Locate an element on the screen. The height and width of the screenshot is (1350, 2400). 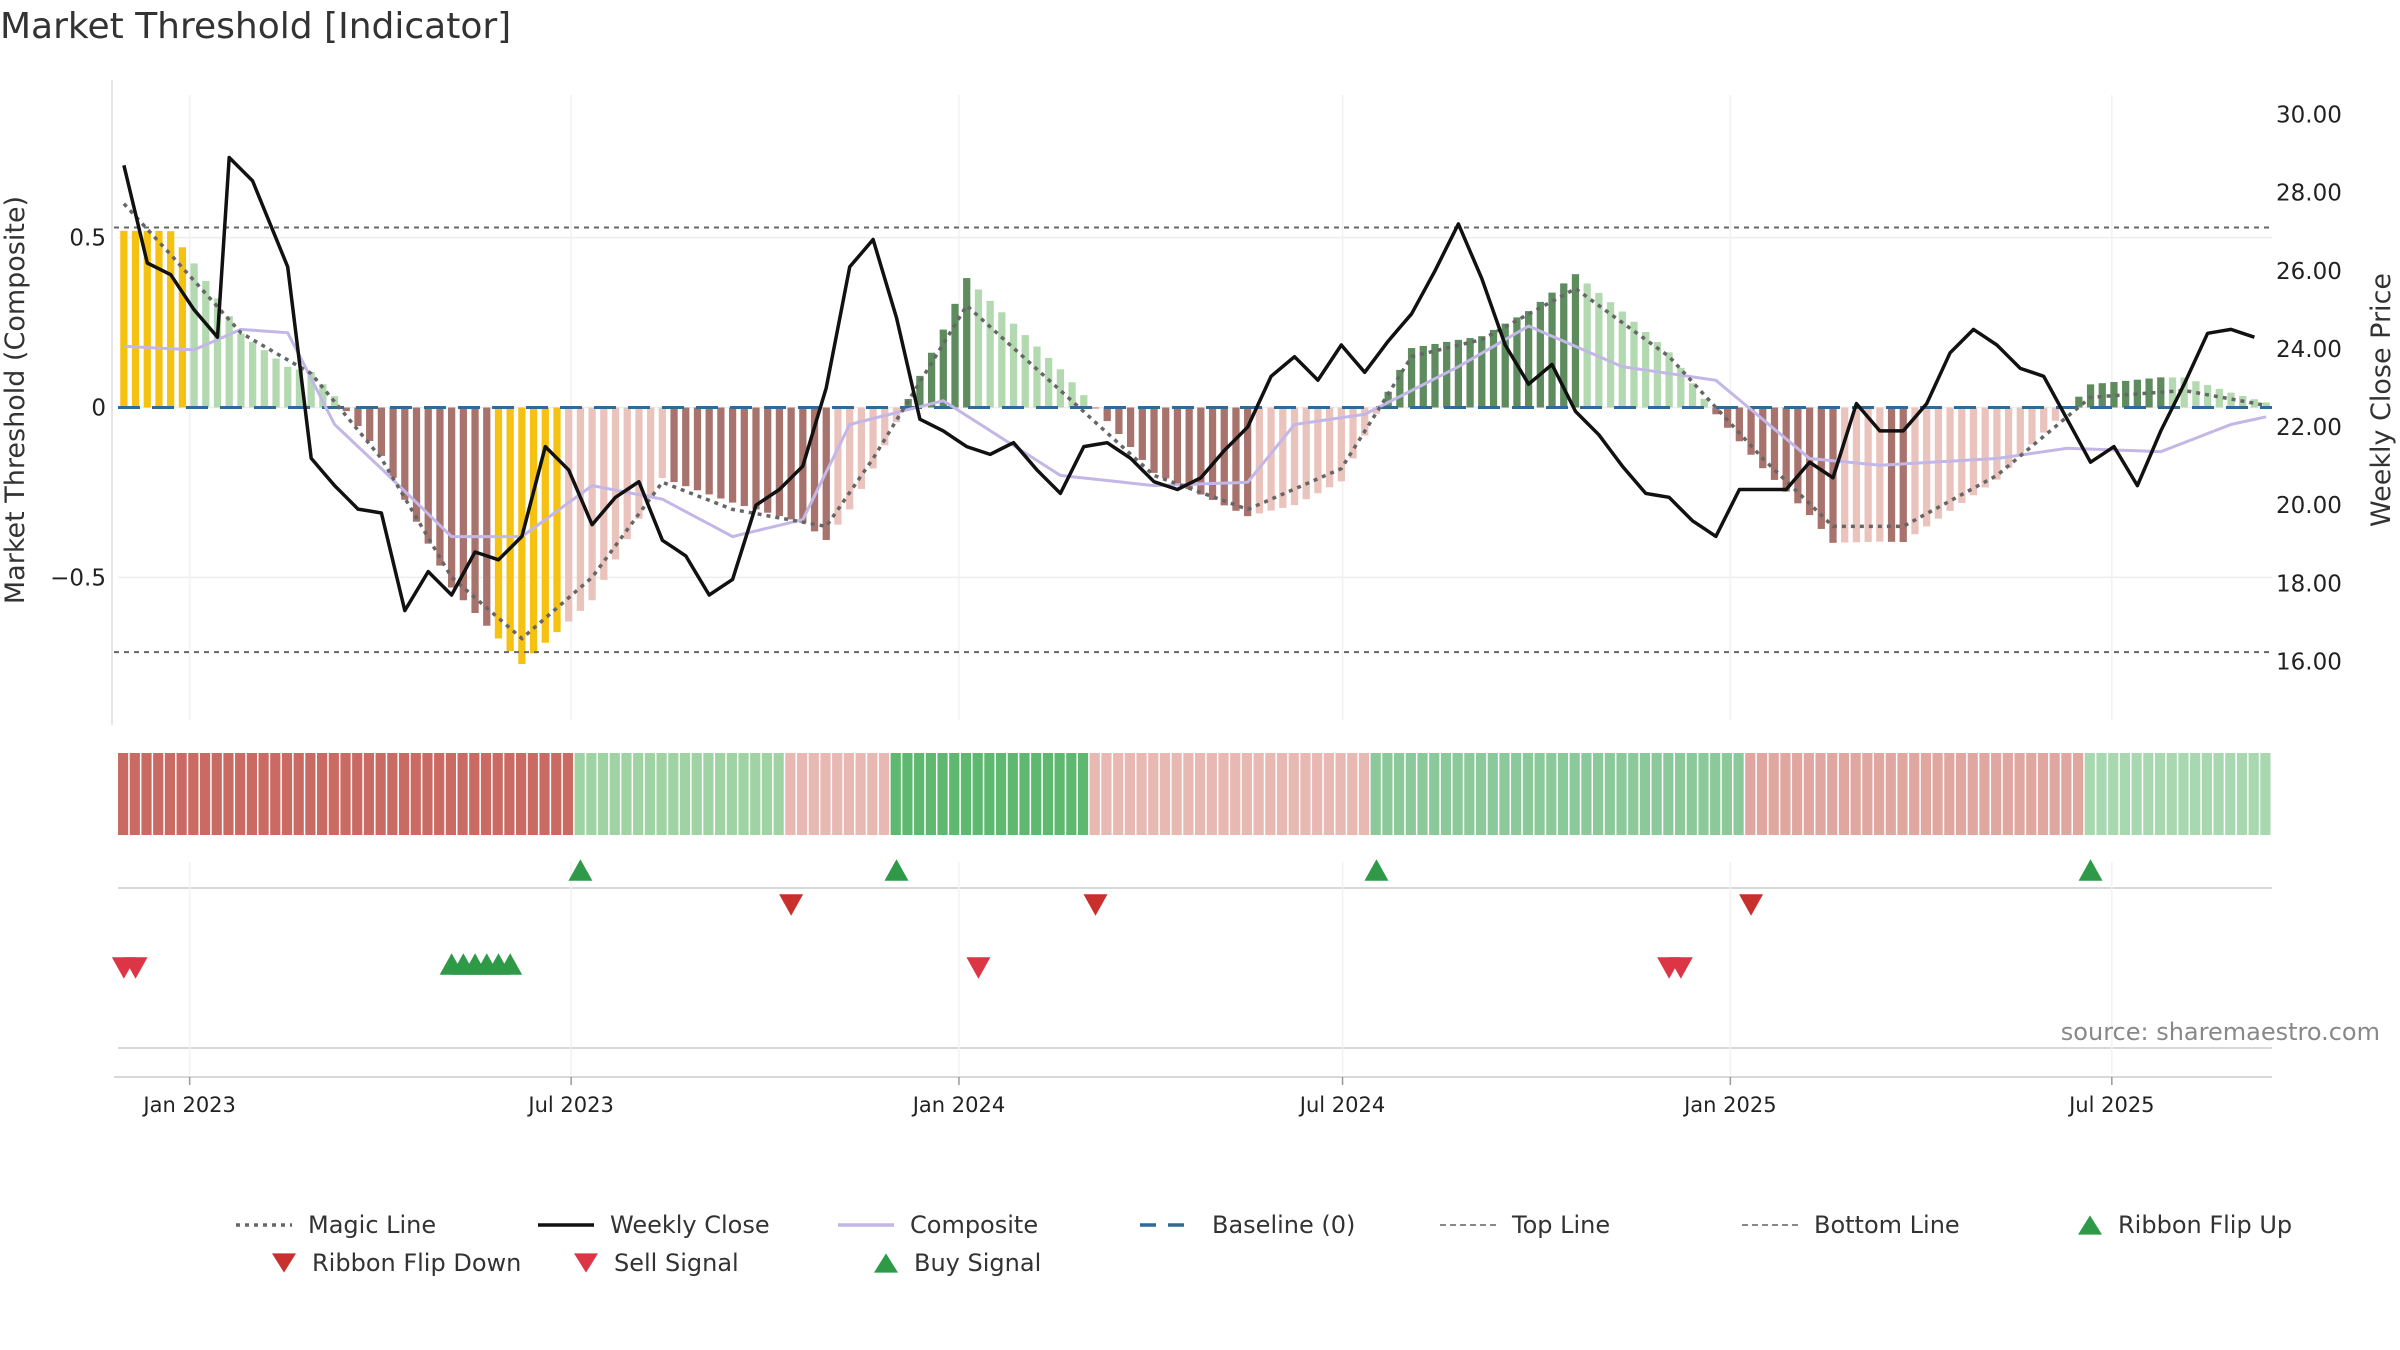
legend-item: Baseline (0) is located at coordinates (1247, 1225).